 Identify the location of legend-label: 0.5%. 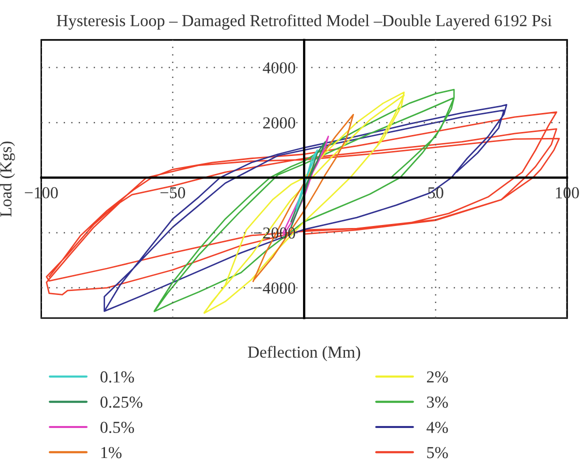
(117, 428).